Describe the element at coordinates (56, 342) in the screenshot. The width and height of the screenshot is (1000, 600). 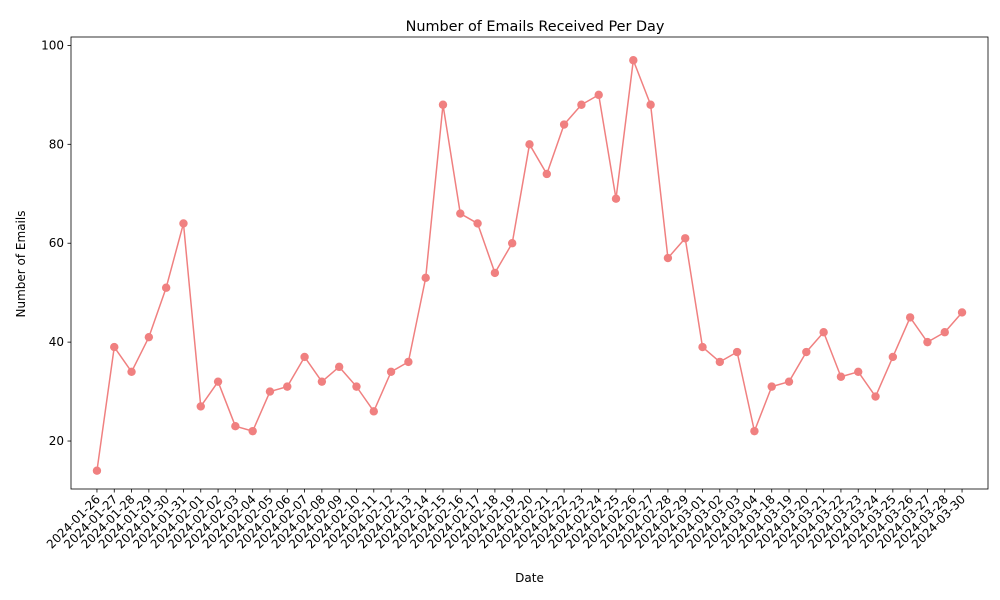
I see `y-tick-label: 40` at that location.